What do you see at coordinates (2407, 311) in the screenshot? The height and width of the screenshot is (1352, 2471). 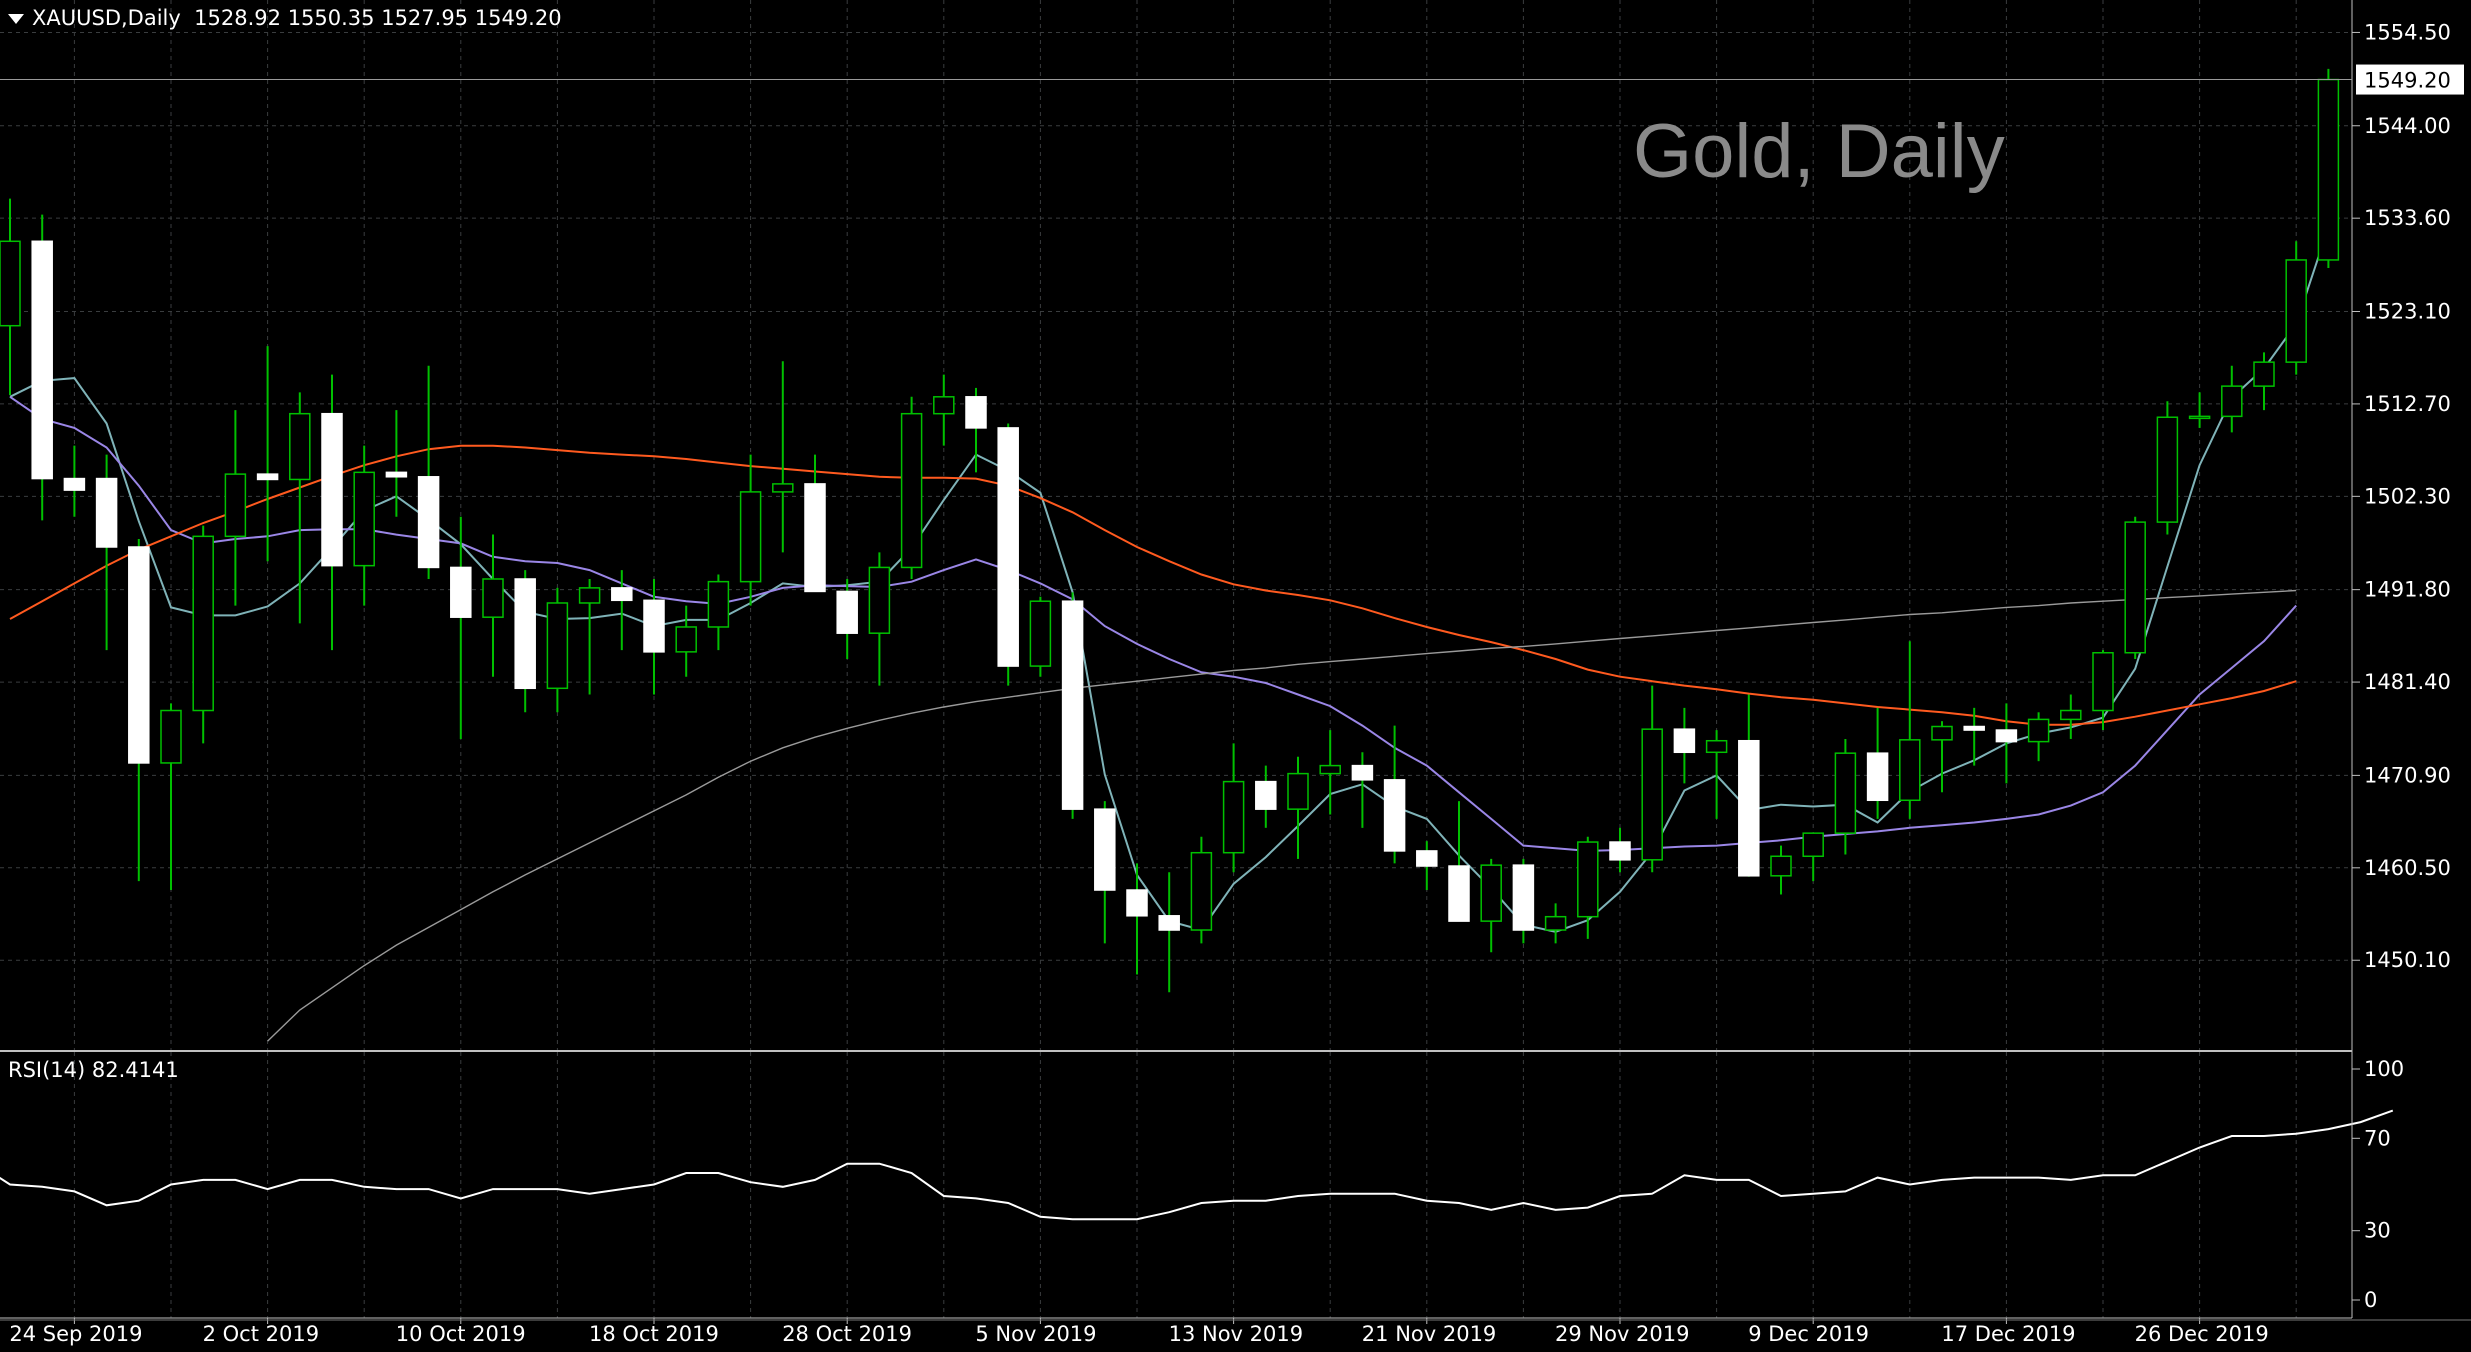 I see `y-tick-label: 1523.10` at bounding box center [2407, 311].